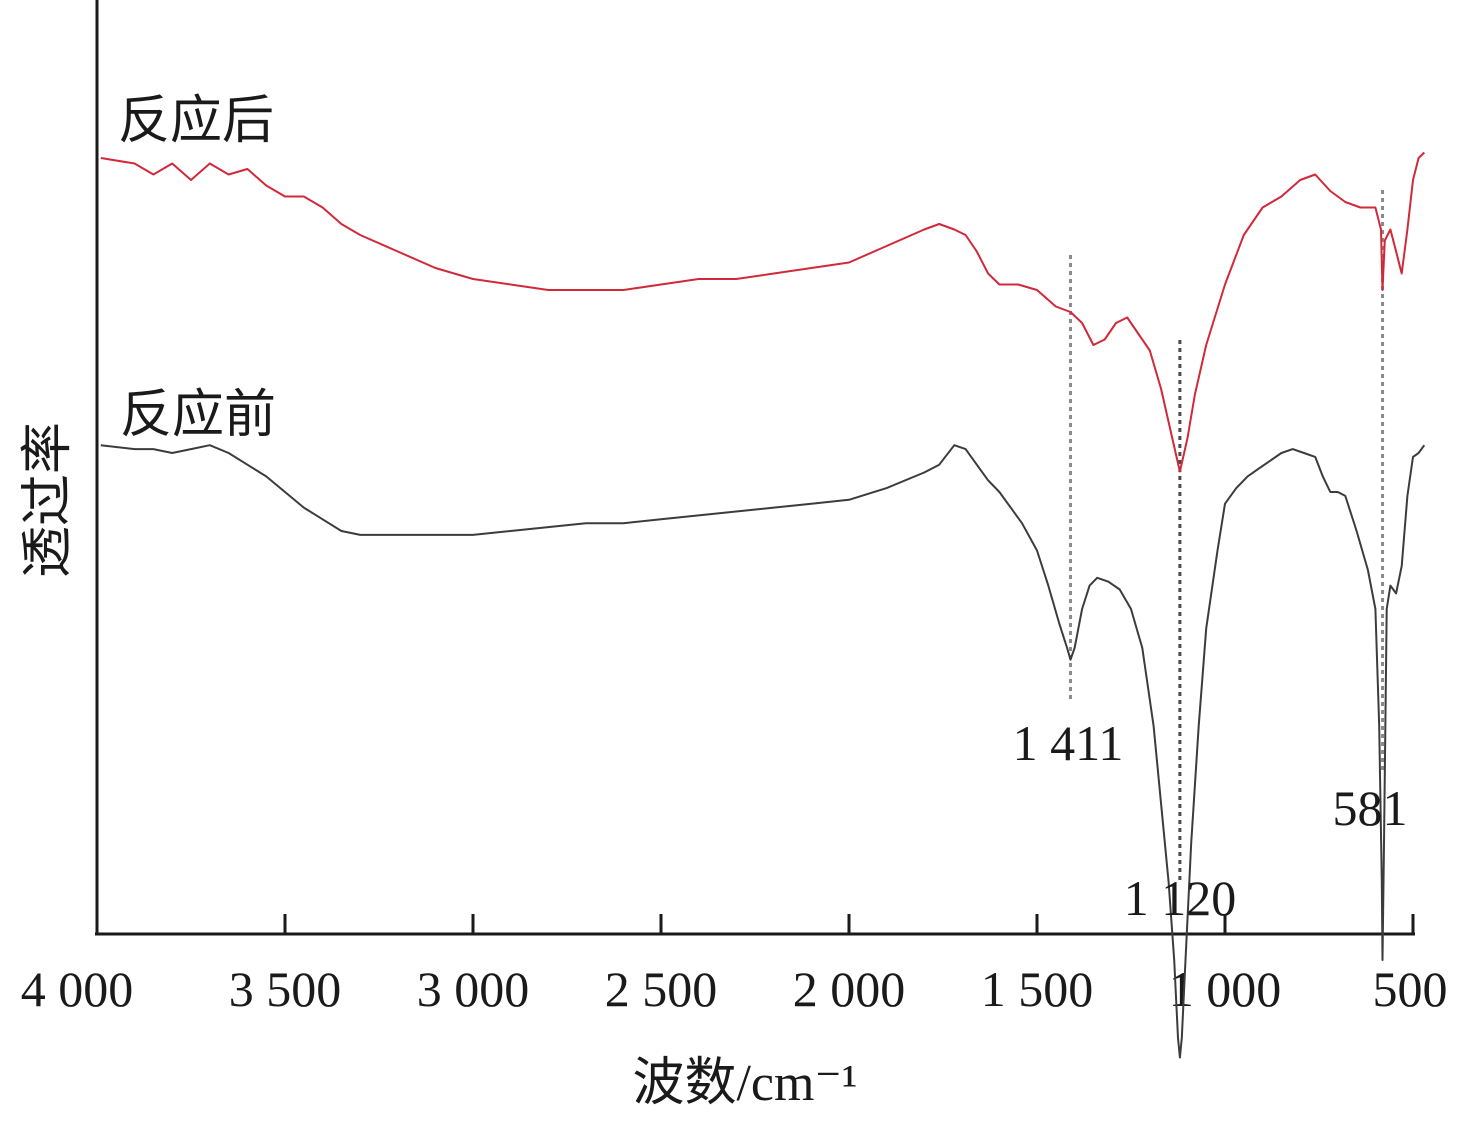 The height and width of the screenshot is (1125, 1460). Describe the element at coordinates (77, 989) in the screenshot. I see `x-tick-label: 4 000` at that location.